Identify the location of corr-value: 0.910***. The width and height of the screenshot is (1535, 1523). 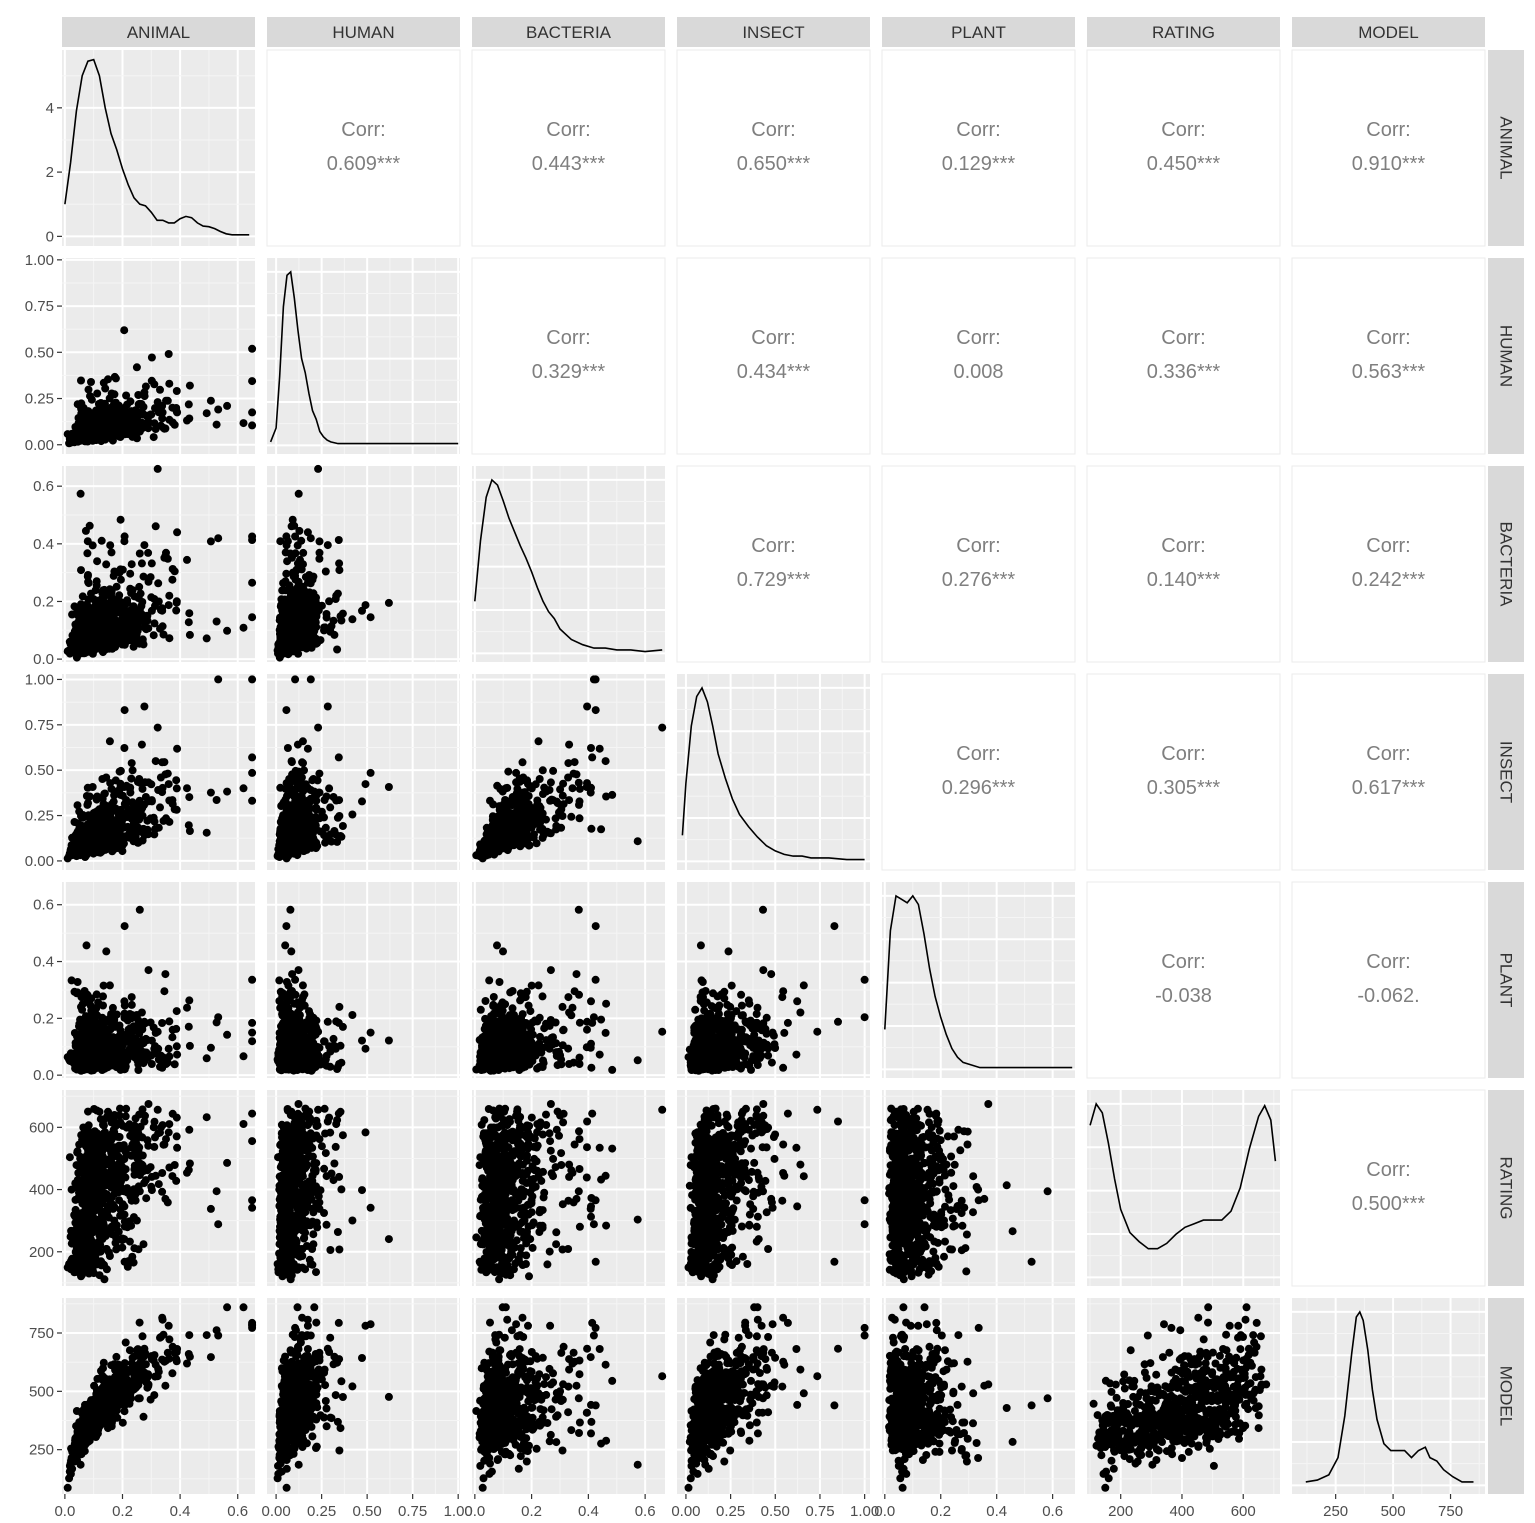
(1389, 164).